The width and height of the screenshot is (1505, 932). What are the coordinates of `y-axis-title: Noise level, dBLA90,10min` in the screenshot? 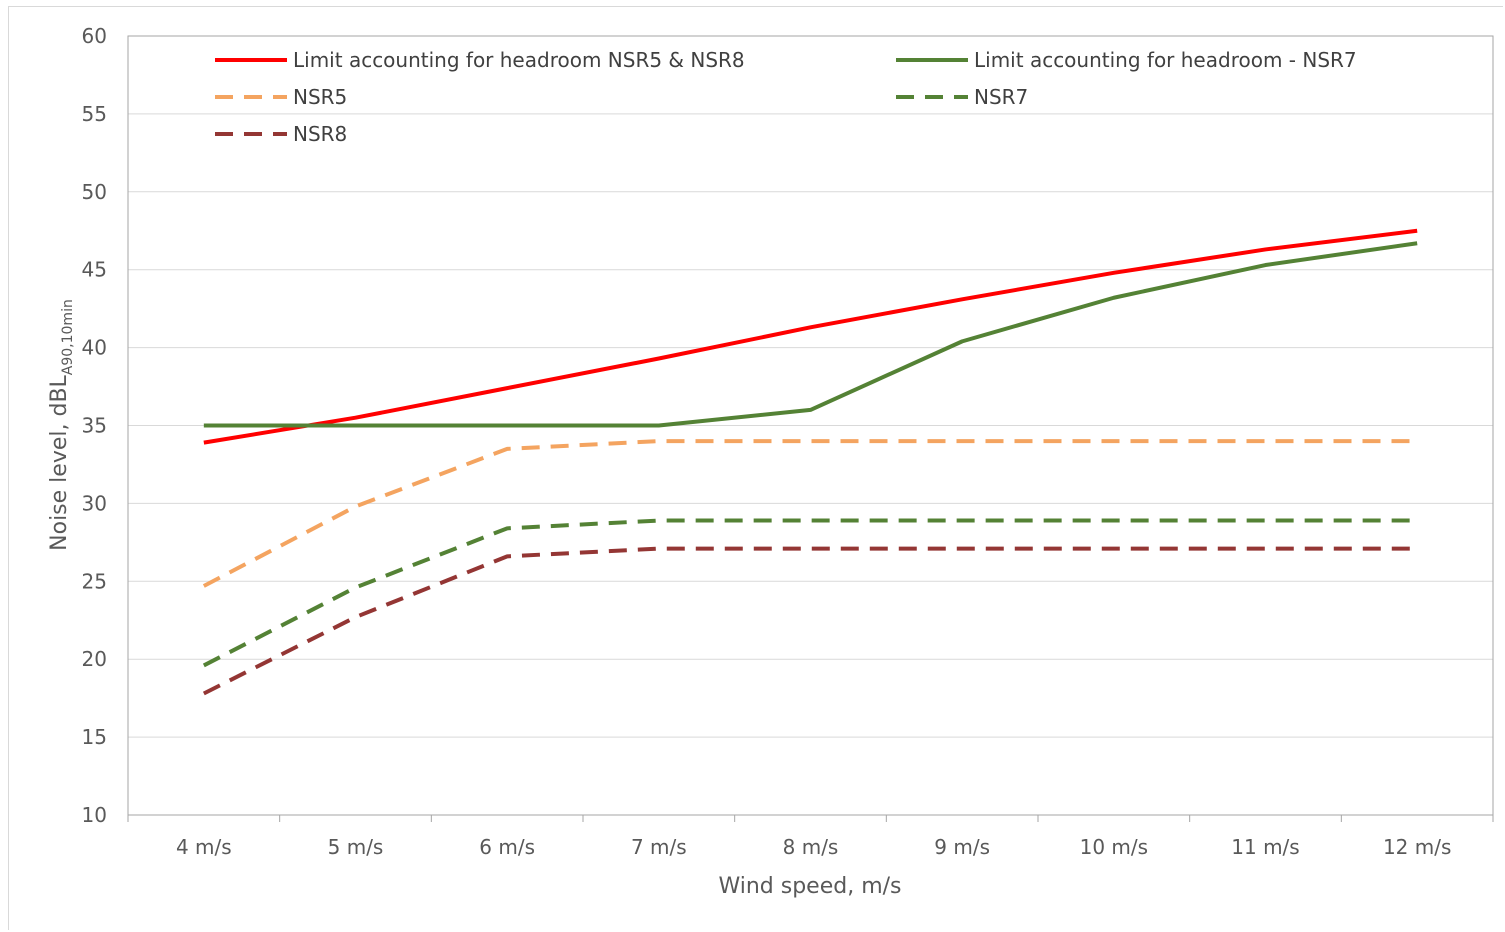 It's located at (61, 425).